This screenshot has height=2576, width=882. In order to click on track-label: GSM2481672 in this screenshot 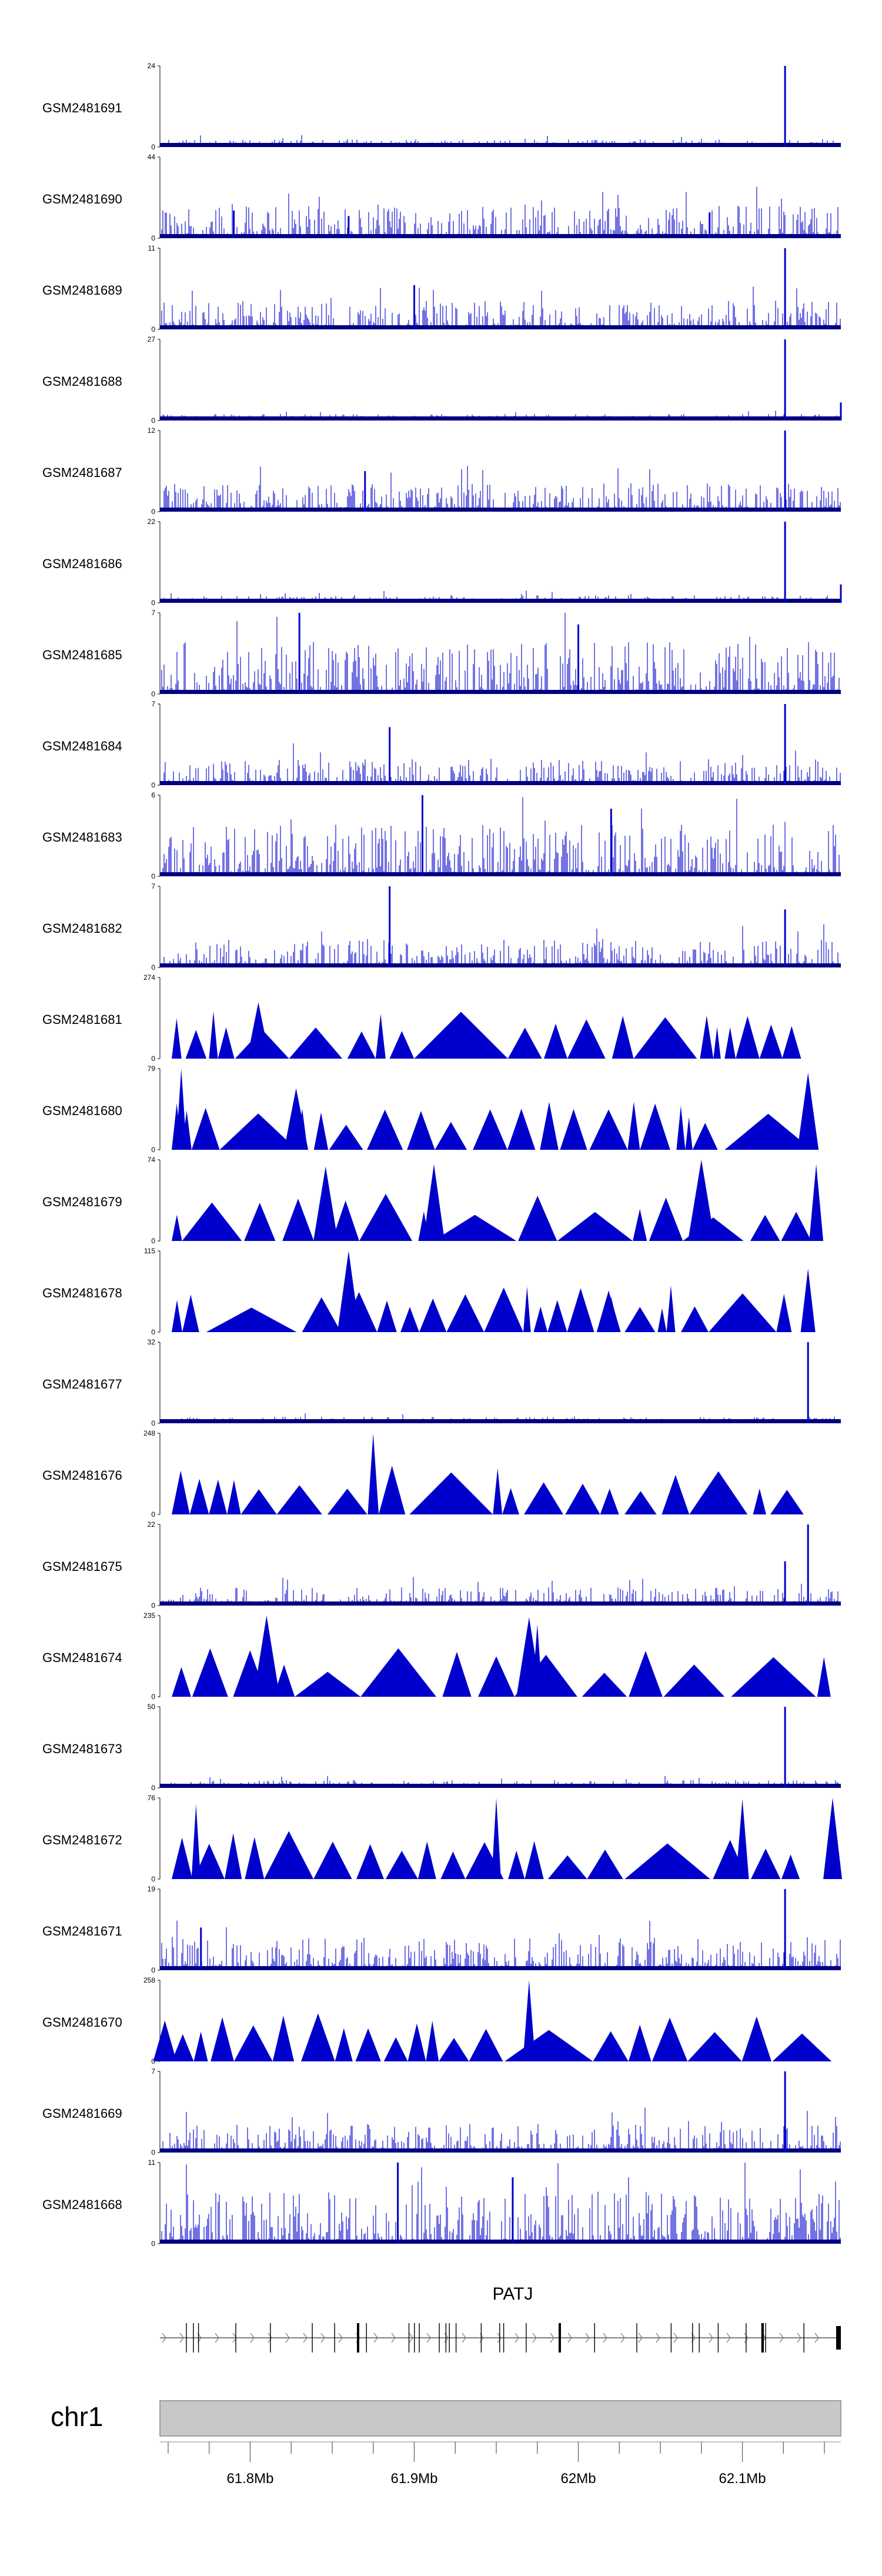, I will do `click(82, 1840)`.